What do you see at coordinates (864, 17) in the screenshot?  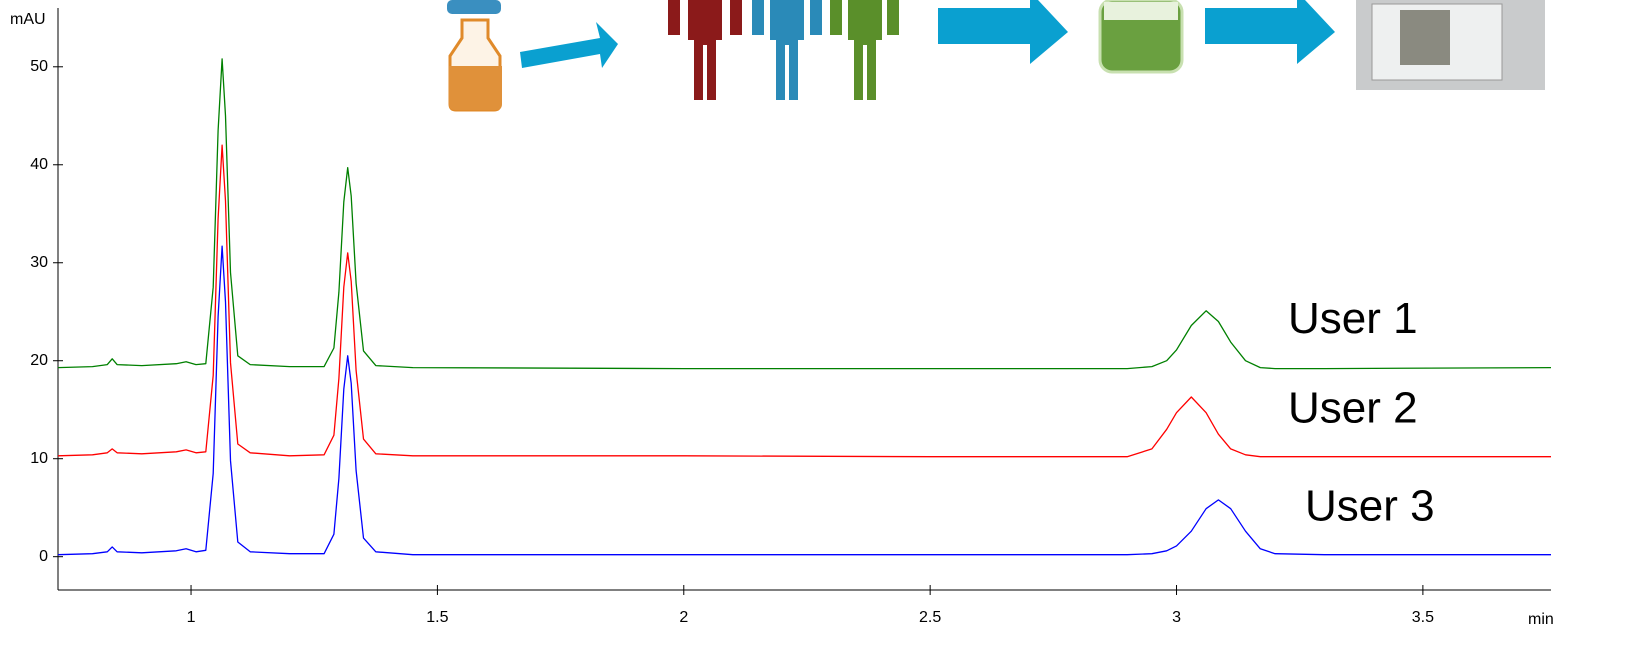 I see `arms-green` at bounding box center [864, 17].